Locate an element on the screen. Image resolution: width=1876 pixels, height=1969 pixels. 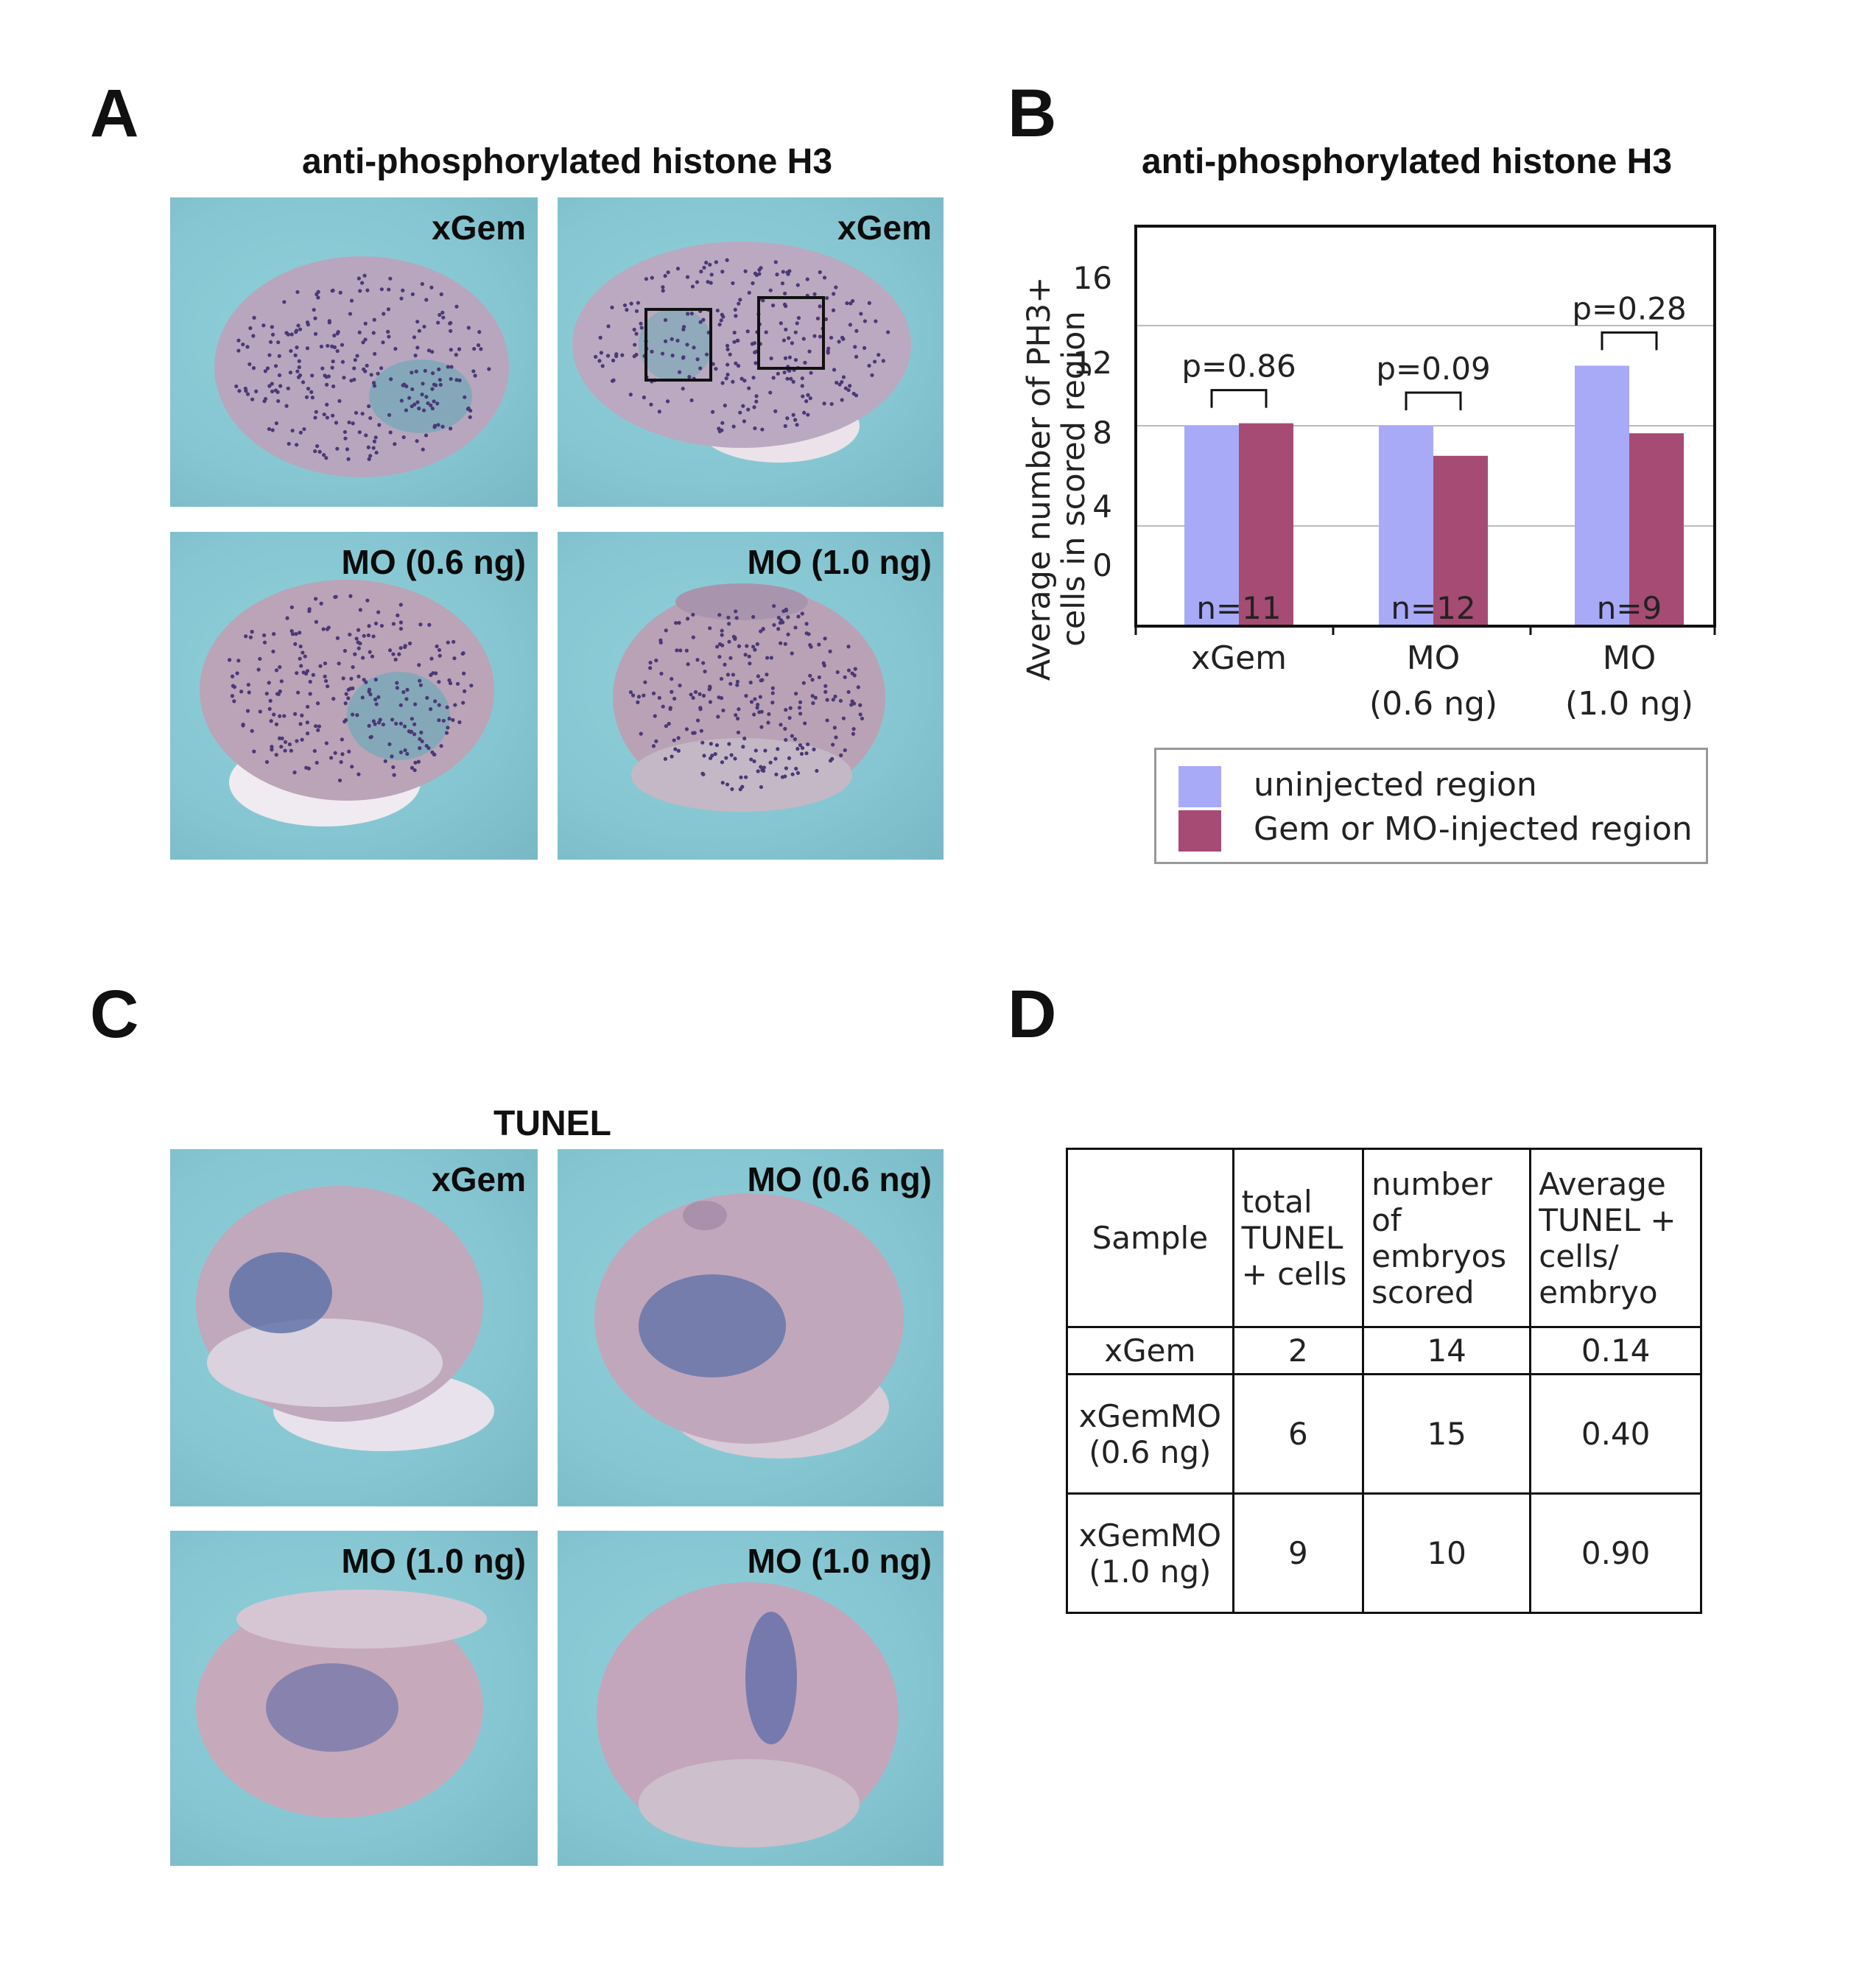
embryo-photo-c4: MO (1.0 ng) is located at coordinates (751, 1698).